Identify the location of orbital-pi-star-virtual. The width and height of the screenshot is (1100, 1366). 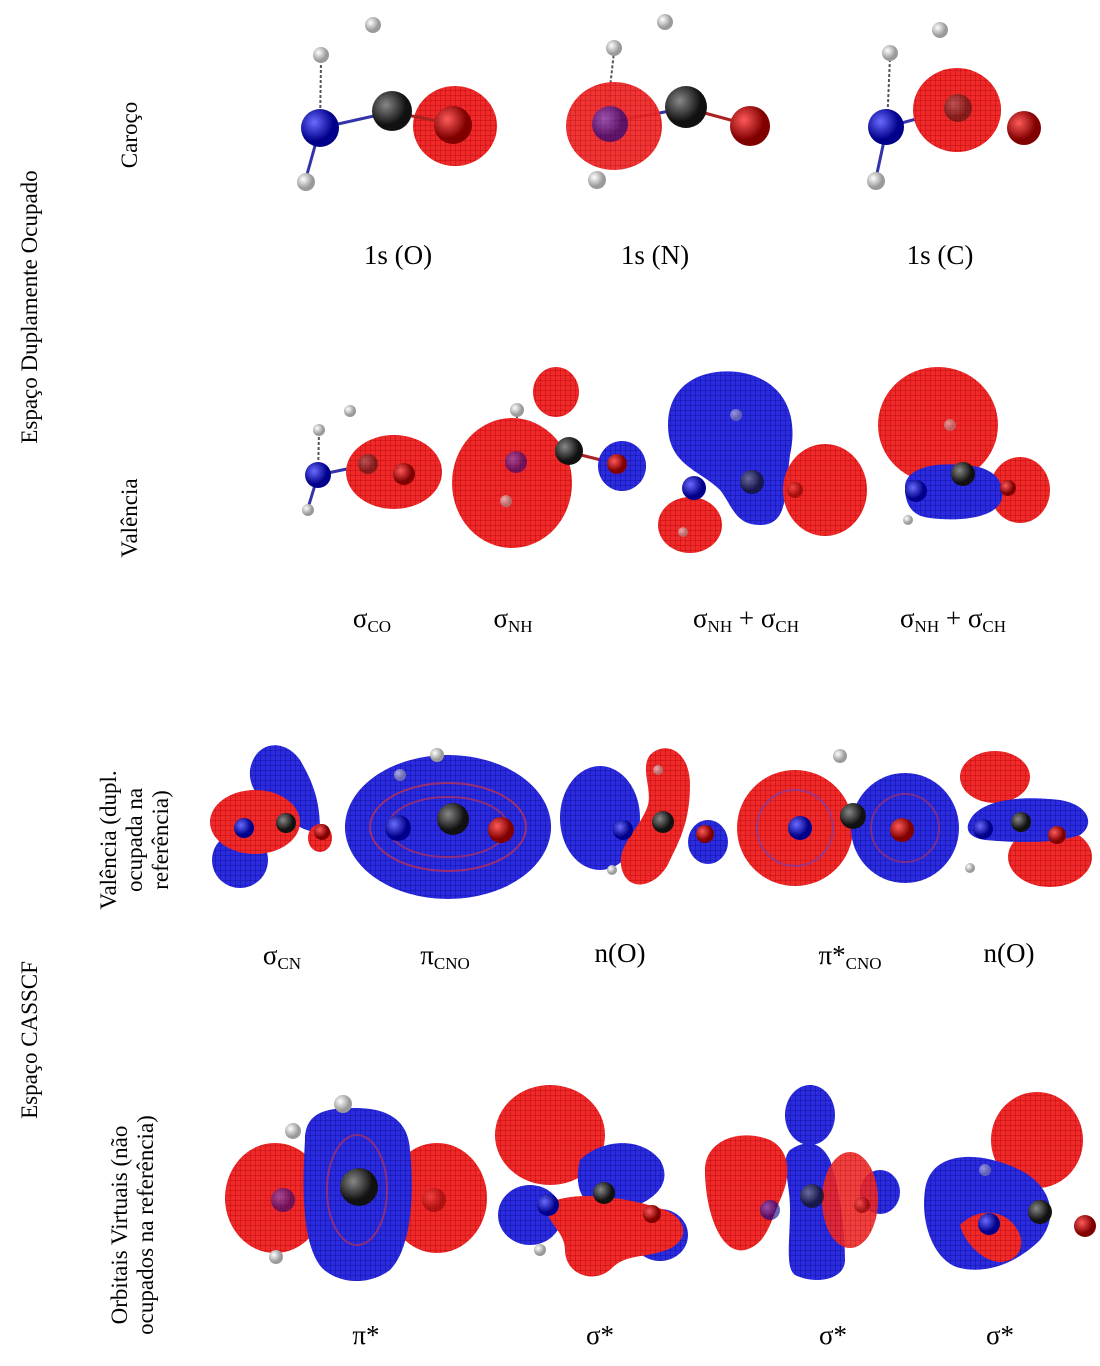
(356, 1188).